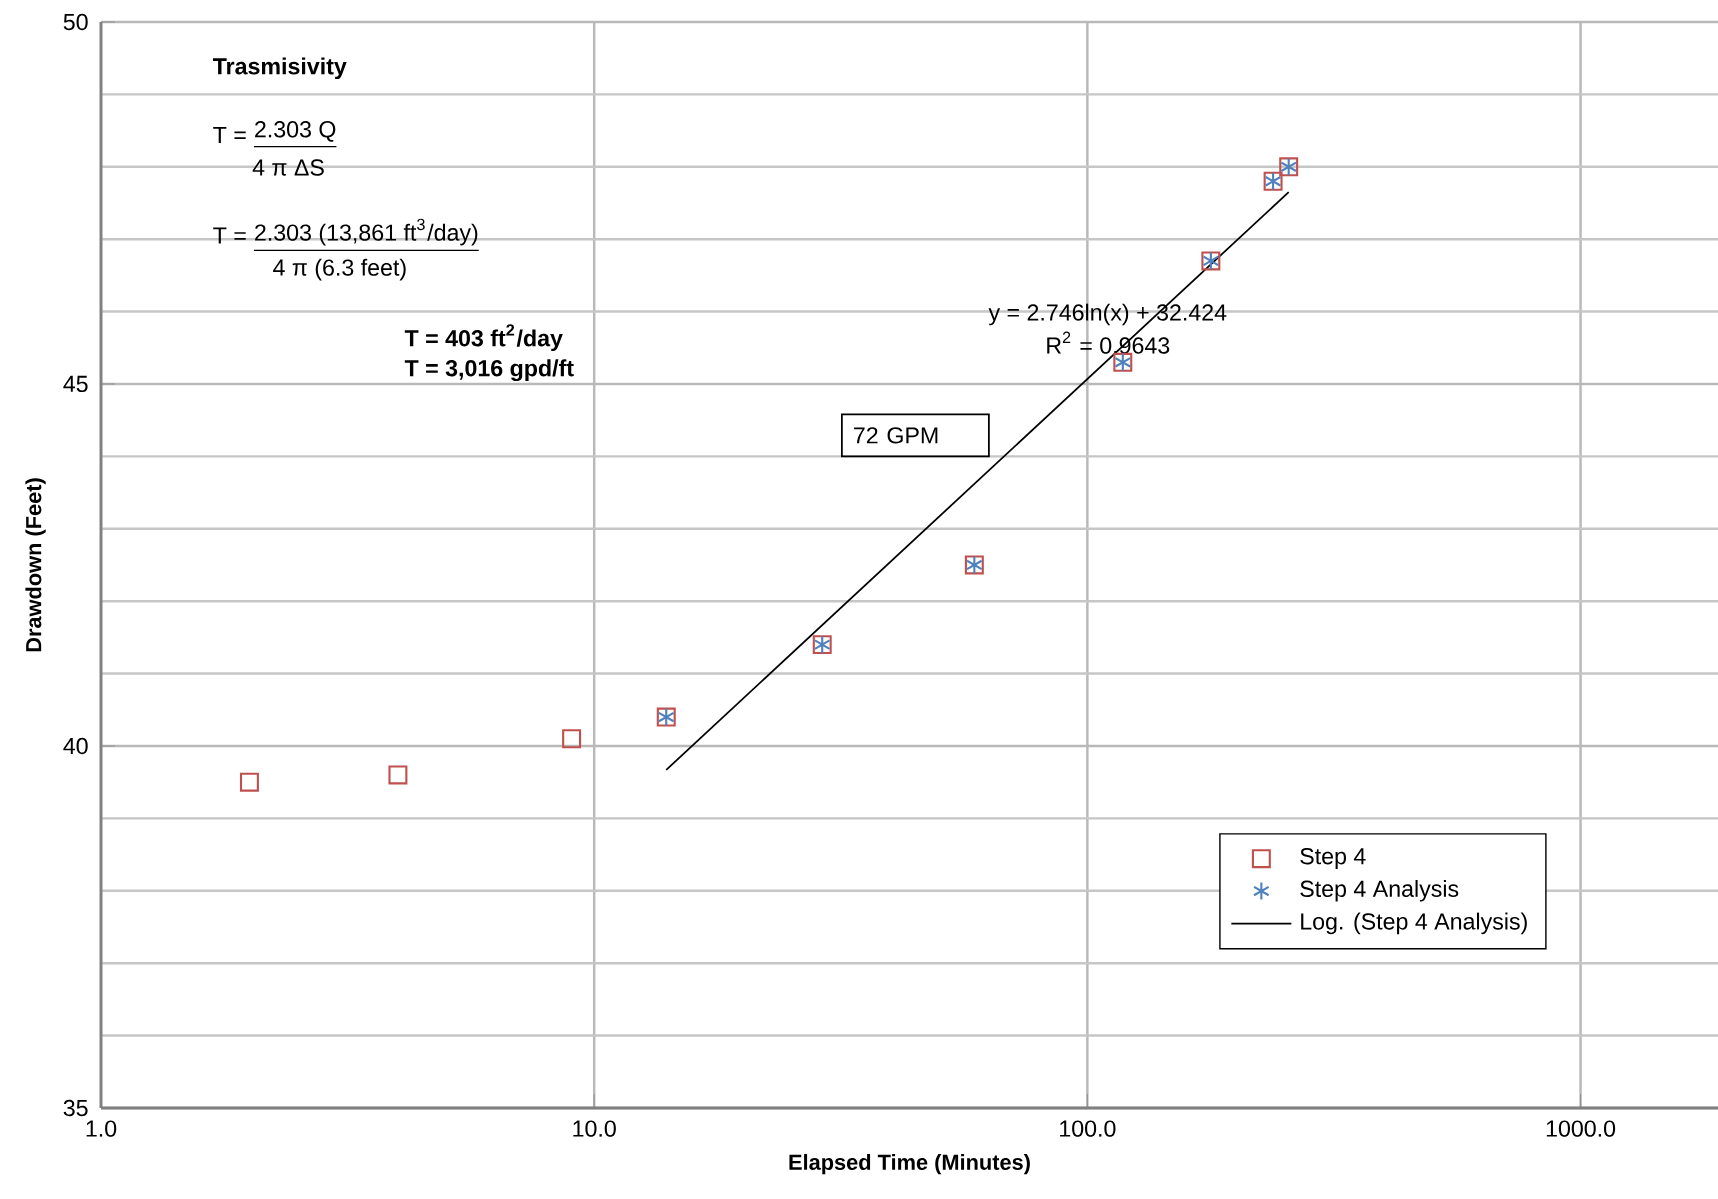 This screenshot has height=1199, width=1718. I want to click on y-axis-title: Drawdown (Feet), so click(35, 565).